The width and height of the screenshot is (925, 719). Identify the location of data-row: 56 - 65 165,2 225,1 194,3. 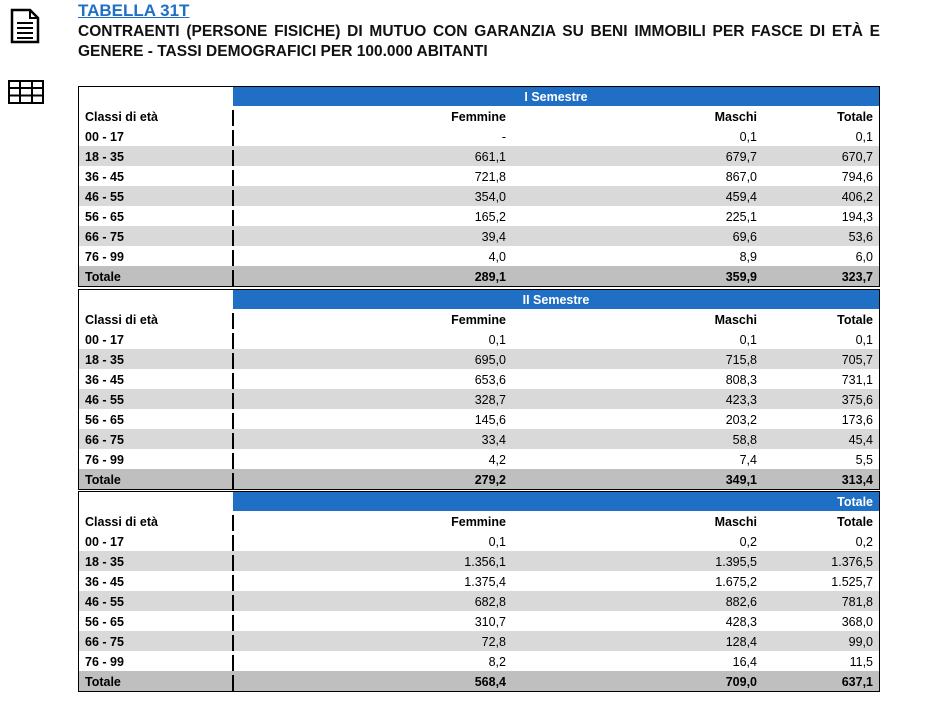
(479, 216).